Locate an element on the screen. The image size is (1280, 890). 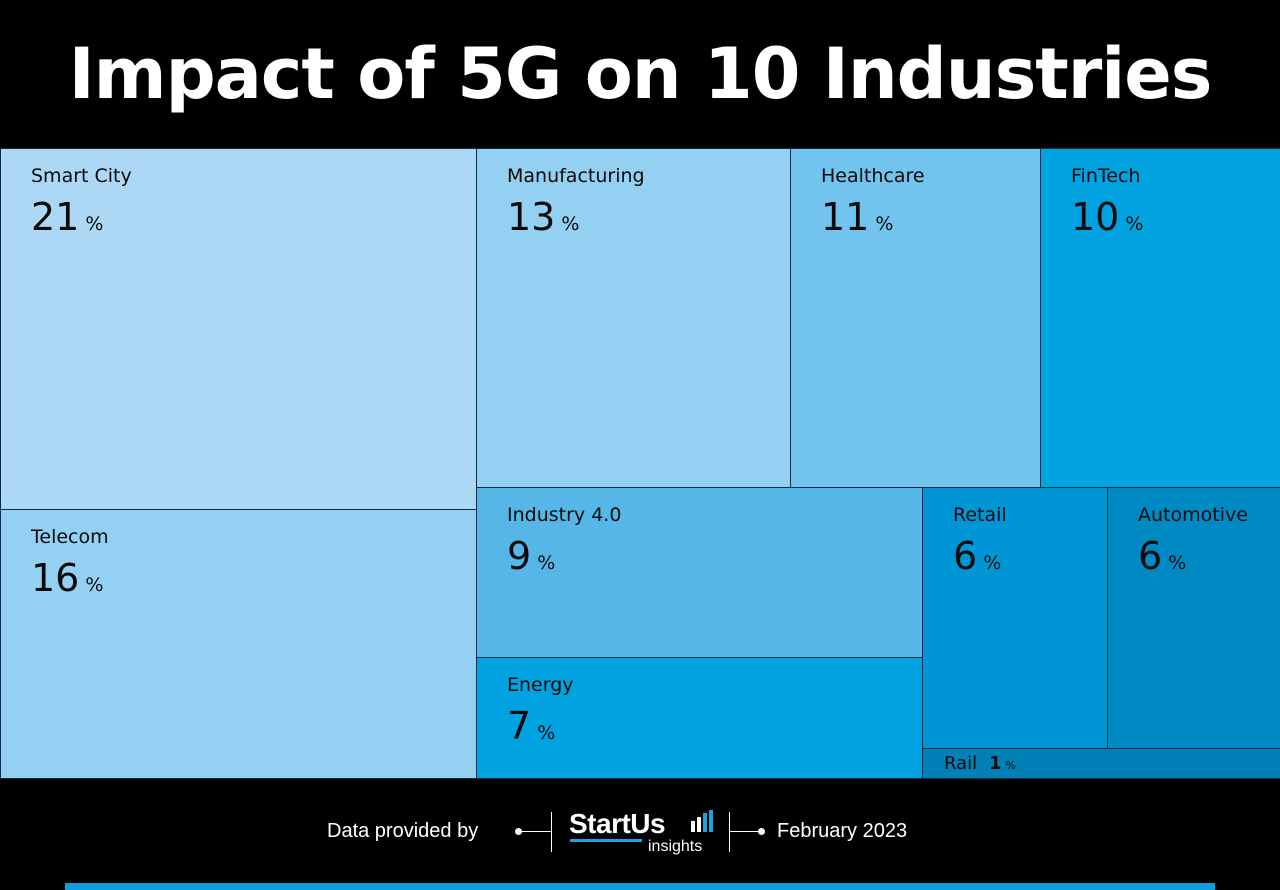
connector-line-right is located at coordinates (745, 831).